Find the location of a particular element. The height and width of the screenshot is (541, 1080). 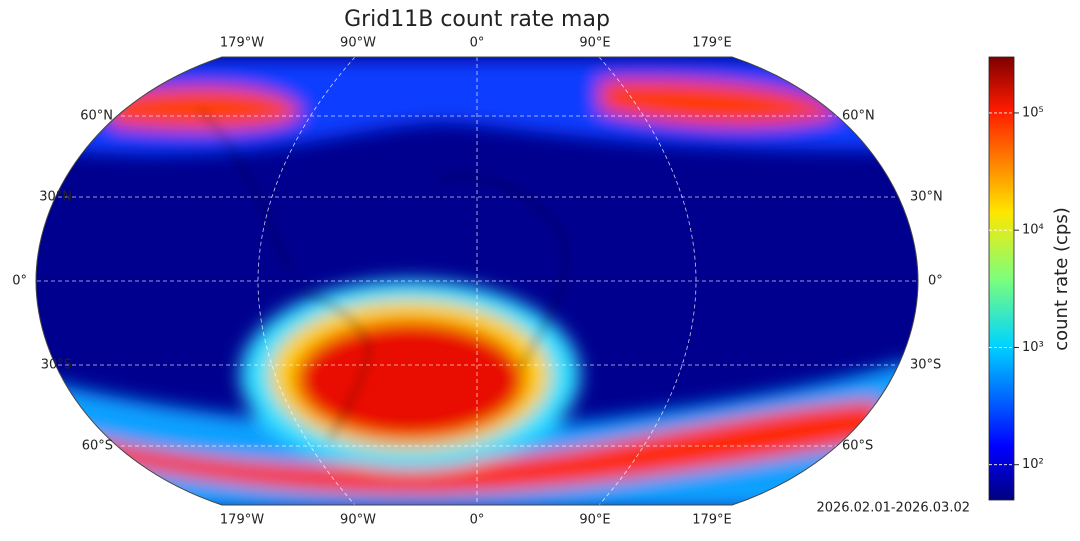

date-range: 2026.02.01-2026.03.02 is located at coordinates (893, 508).